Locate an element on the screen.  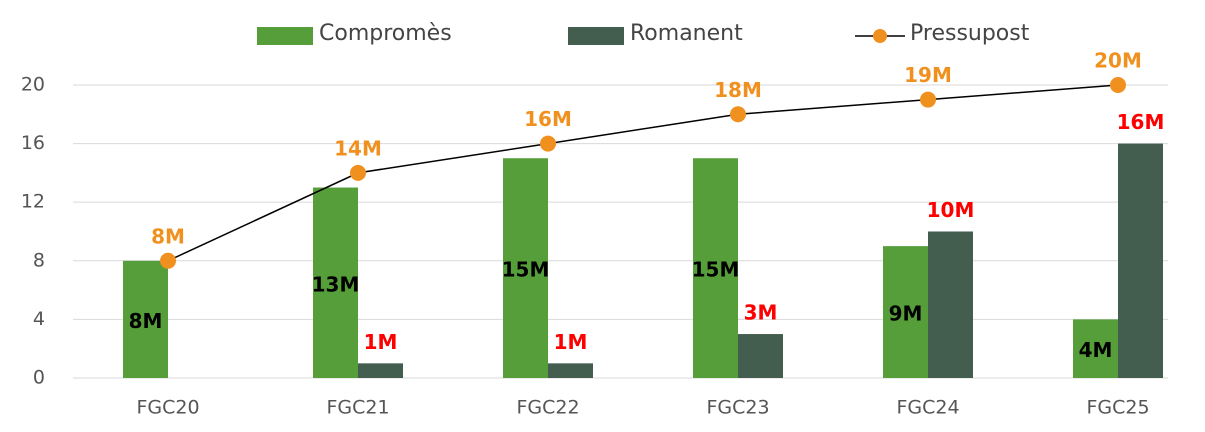
data-label: 20M is located at coordinates (1118, 60).